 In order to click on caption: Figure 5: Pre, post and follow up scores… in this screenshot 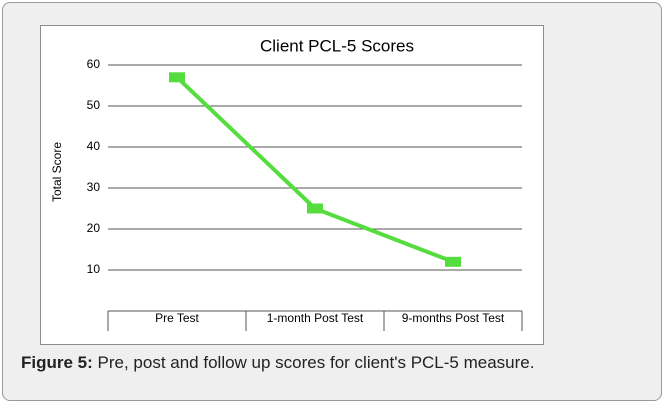, I will do `click(335, 362)`.